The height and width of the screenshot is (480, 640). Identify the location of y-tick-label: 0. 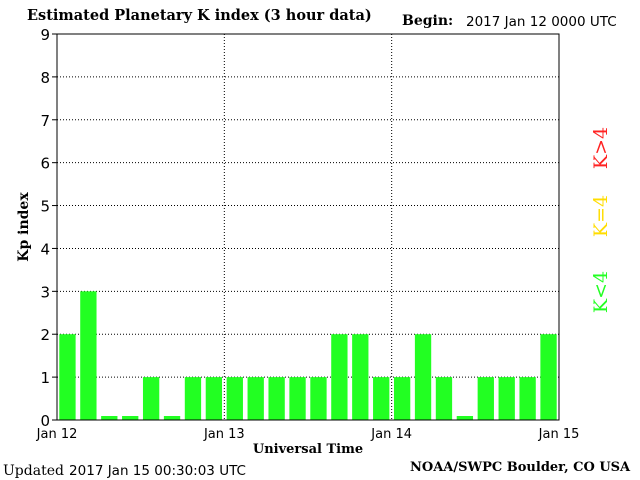
(45, 421).